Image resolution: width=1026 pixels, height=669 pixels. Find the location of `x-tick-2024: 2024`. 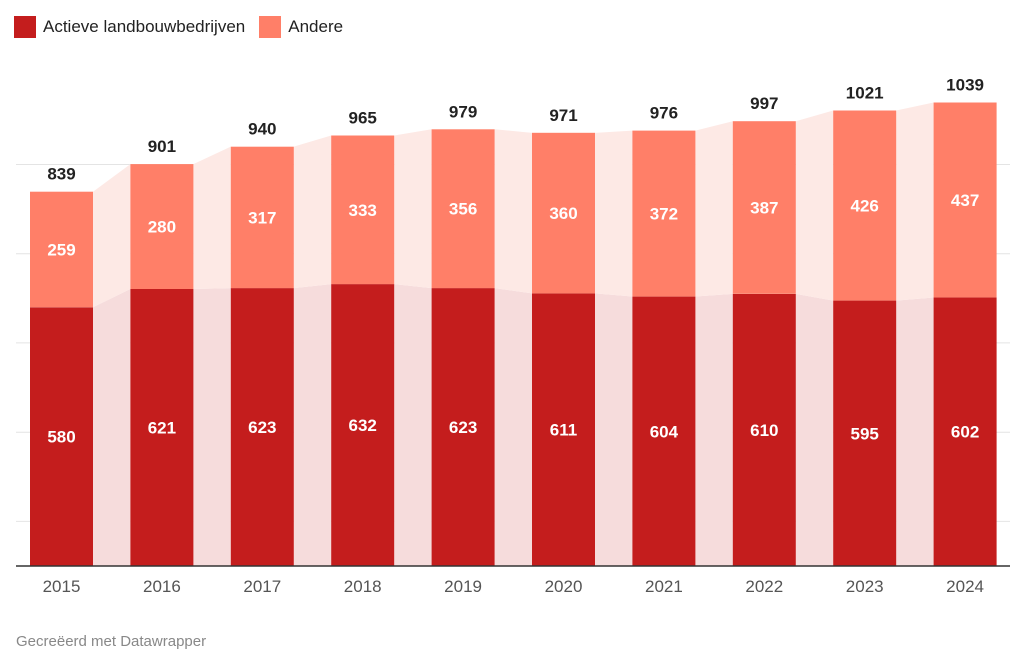

x-tick-2024: 2024 is located at coordinates (965, 586).